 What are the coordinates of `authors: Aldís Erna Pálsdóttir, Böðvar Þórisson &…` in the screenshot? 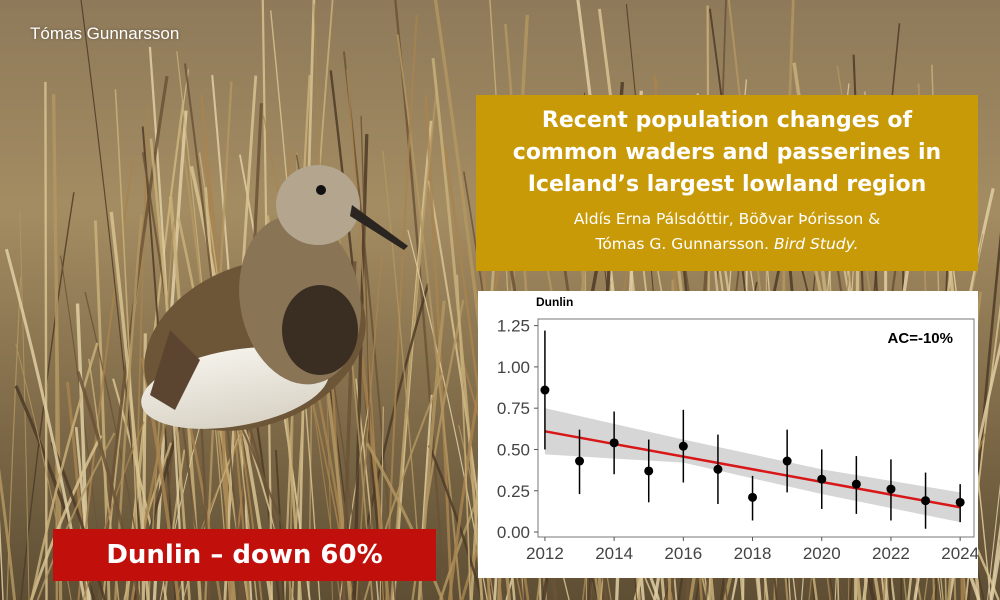 It's located at (727, 232).